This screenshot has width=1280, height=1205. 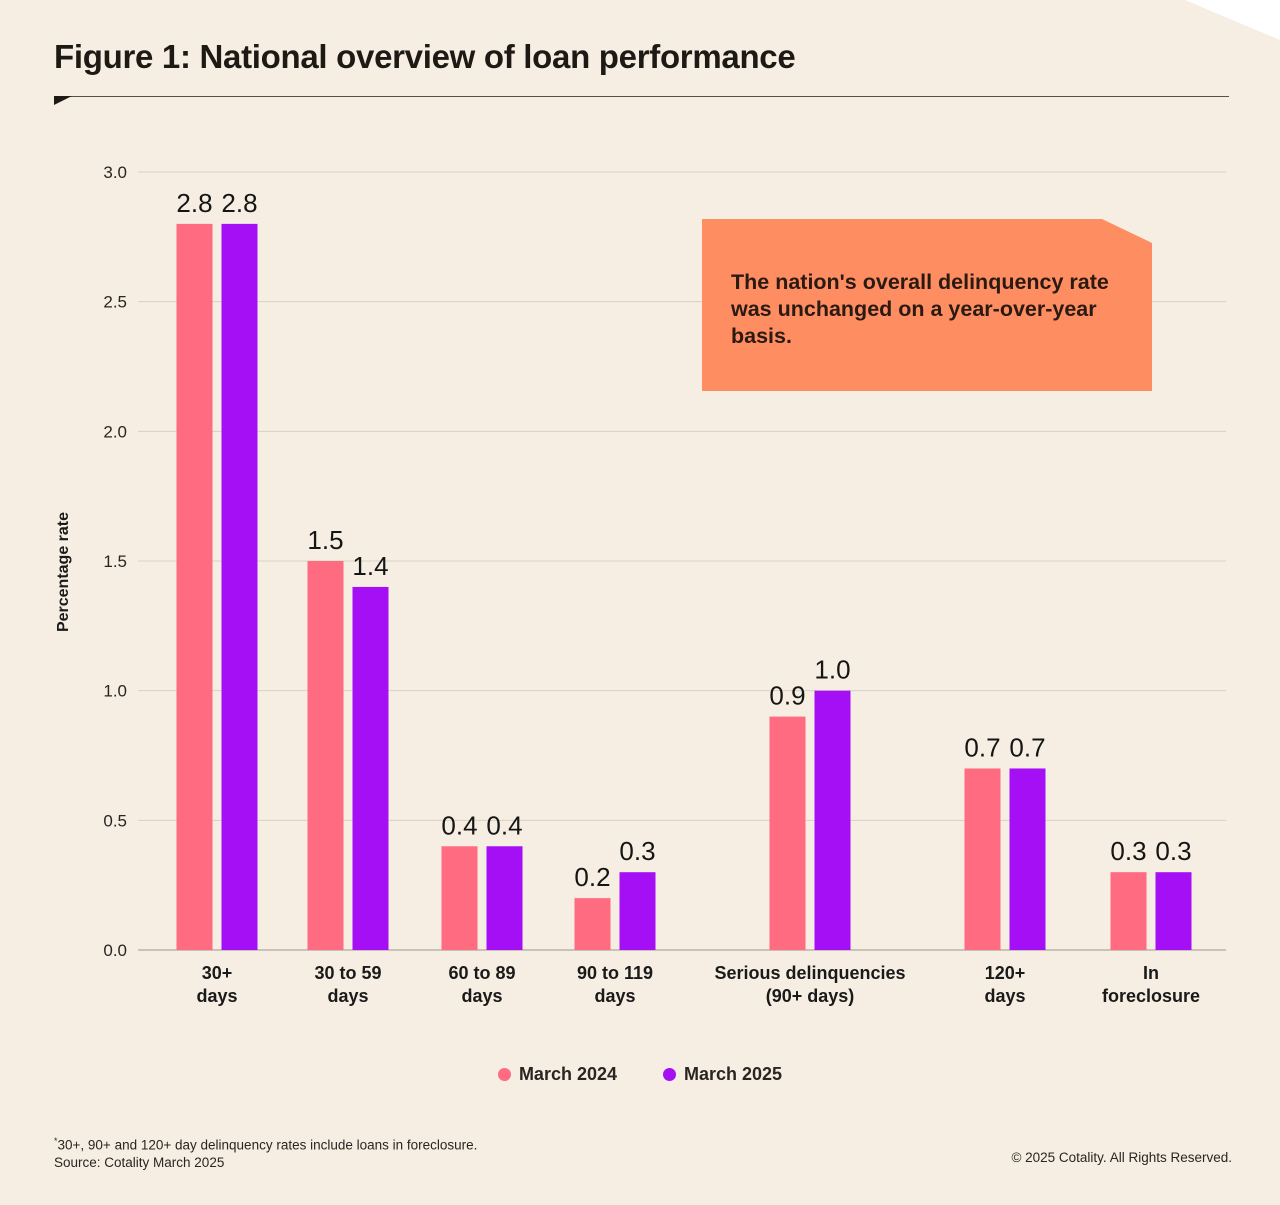 I want to click on legend-swatch-march-2025, so click(x=669, y=1074).